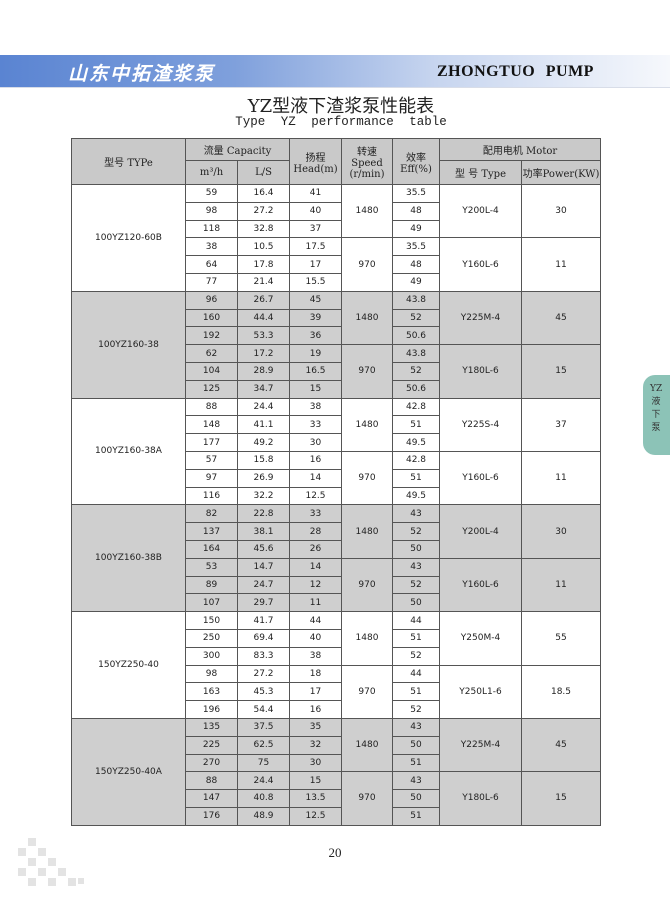 The image size is (670, 902). What do you see at coordinates (315, 745) in the screenshot?
I see `head-cell: 32` at bounding box center [315, 745].